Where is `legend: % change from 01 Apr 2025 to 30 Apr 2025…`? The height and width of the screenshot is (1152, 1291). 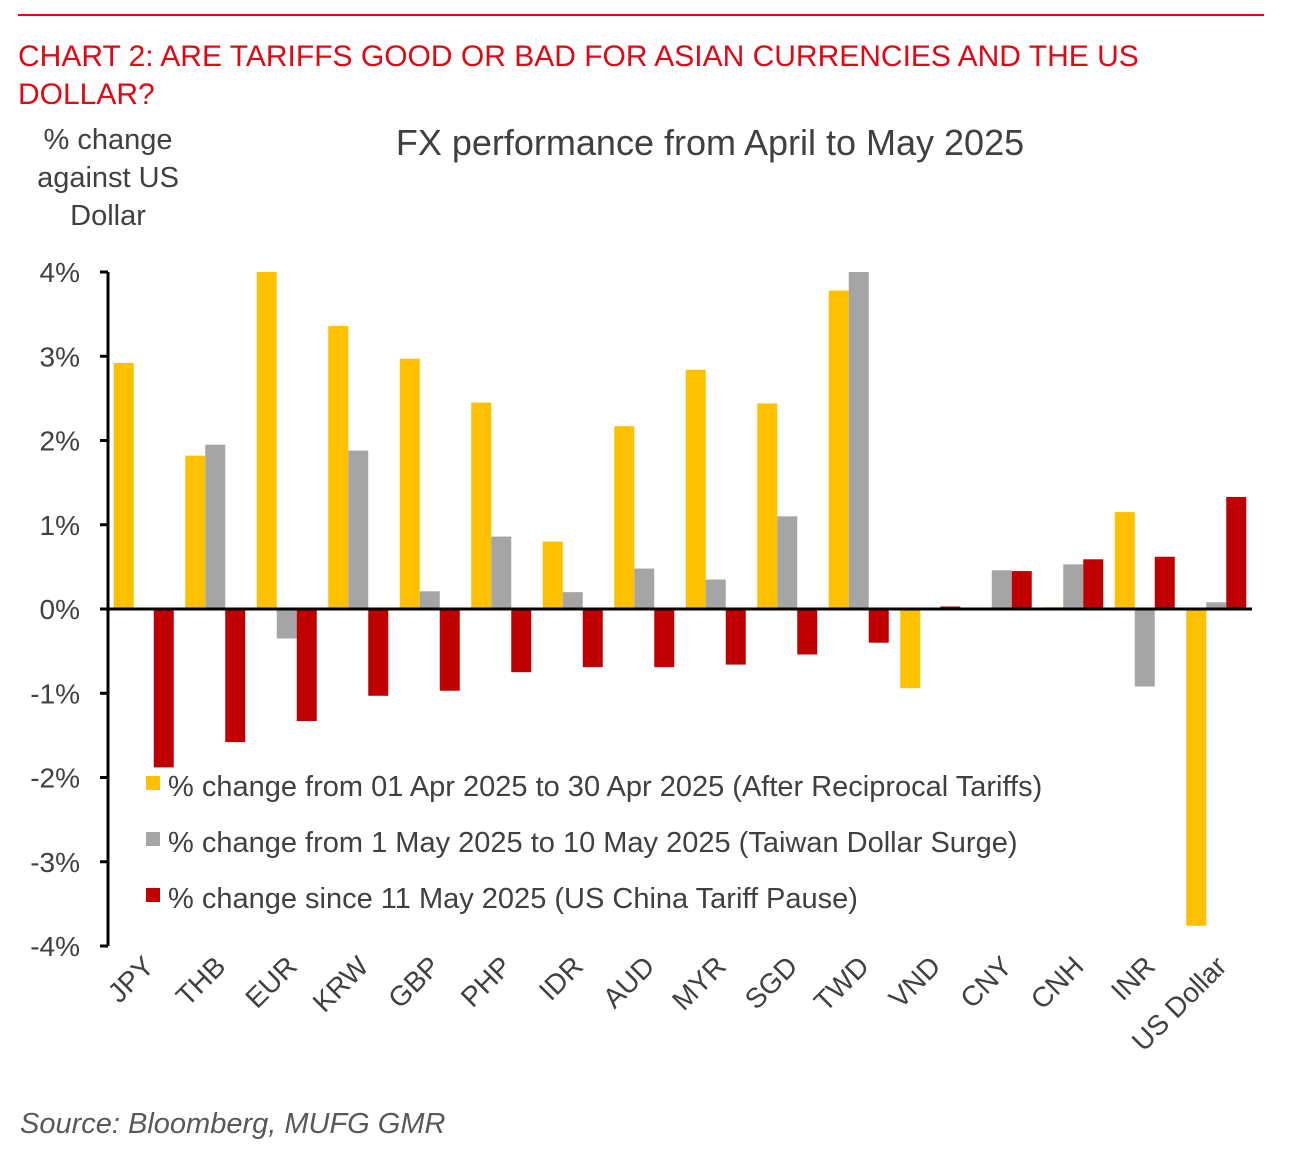
legend: % change from 01 Apr 2025 to 30 Apr 2025… is located at coordinates (594, 843).